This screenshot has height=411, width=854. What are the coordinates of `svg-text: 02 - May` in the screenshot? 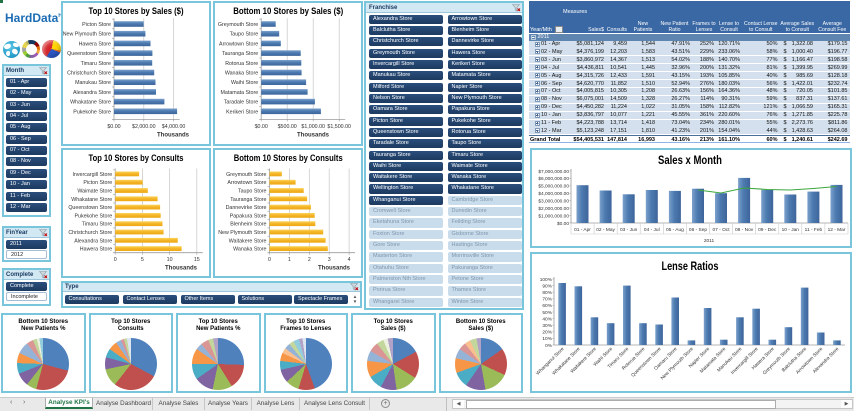 It's located at (605, 230).